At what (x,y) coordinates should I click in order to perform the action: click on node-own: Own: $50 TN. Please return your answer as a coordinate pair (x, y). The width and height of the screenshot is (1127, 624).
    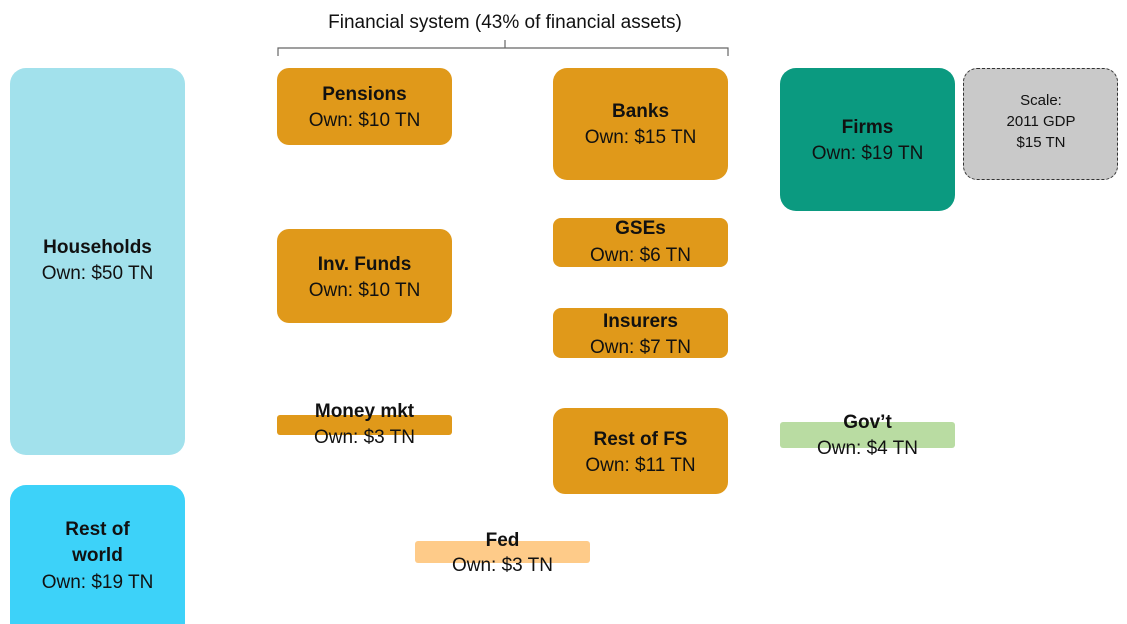
    Looking at the image, I should click on (97, 273).